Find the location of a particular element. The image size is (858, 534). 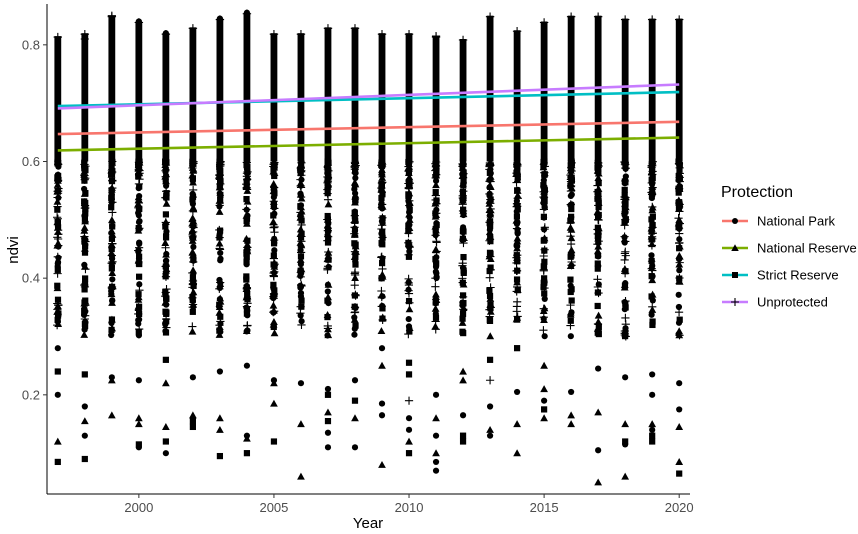

dense-band-2002 is located at coordinates (193, 94).